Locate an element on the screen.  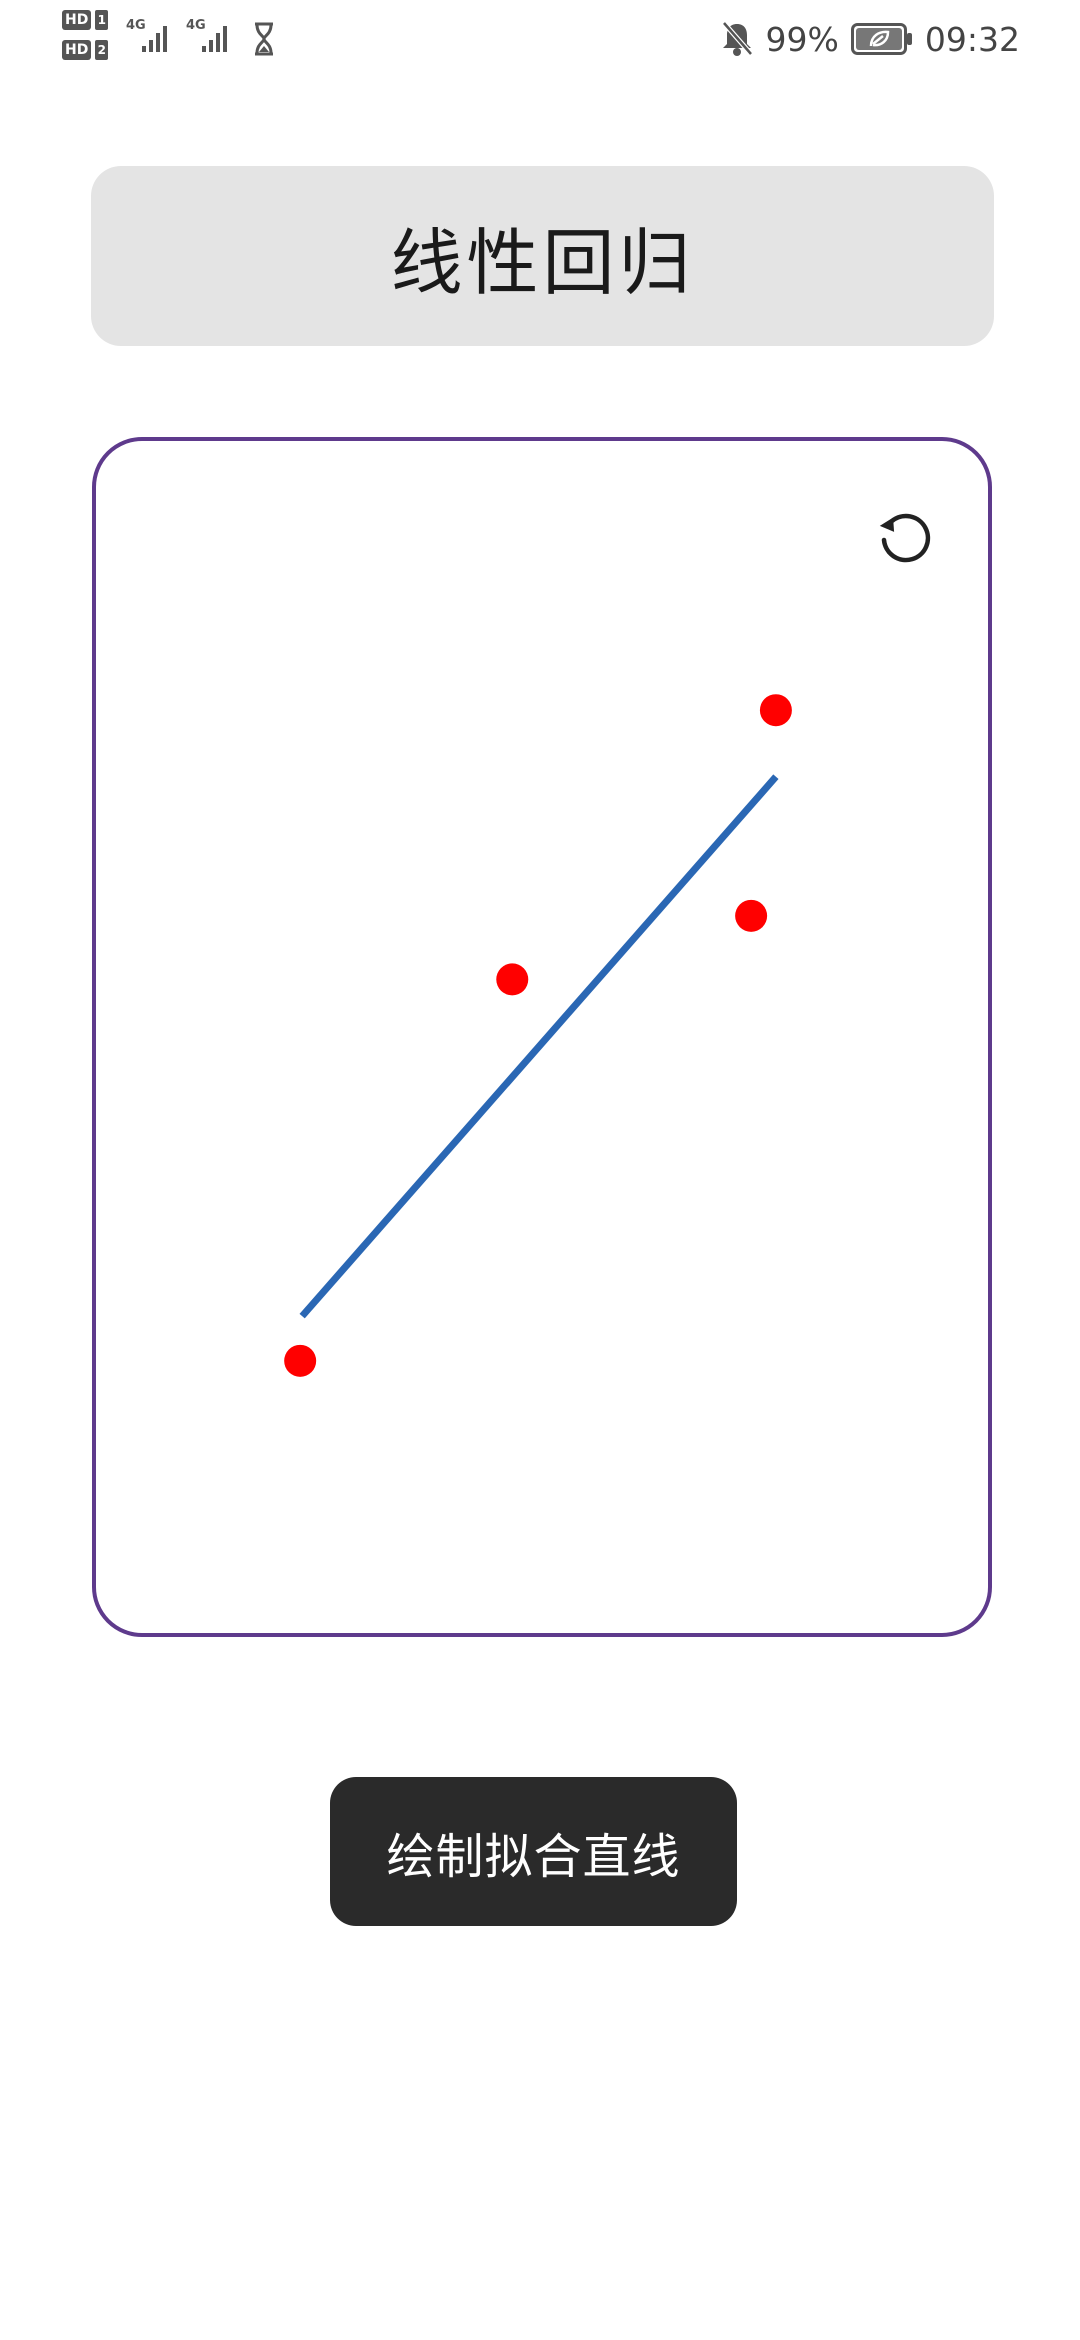
refresh-icon is located at coordinates (905, 538).